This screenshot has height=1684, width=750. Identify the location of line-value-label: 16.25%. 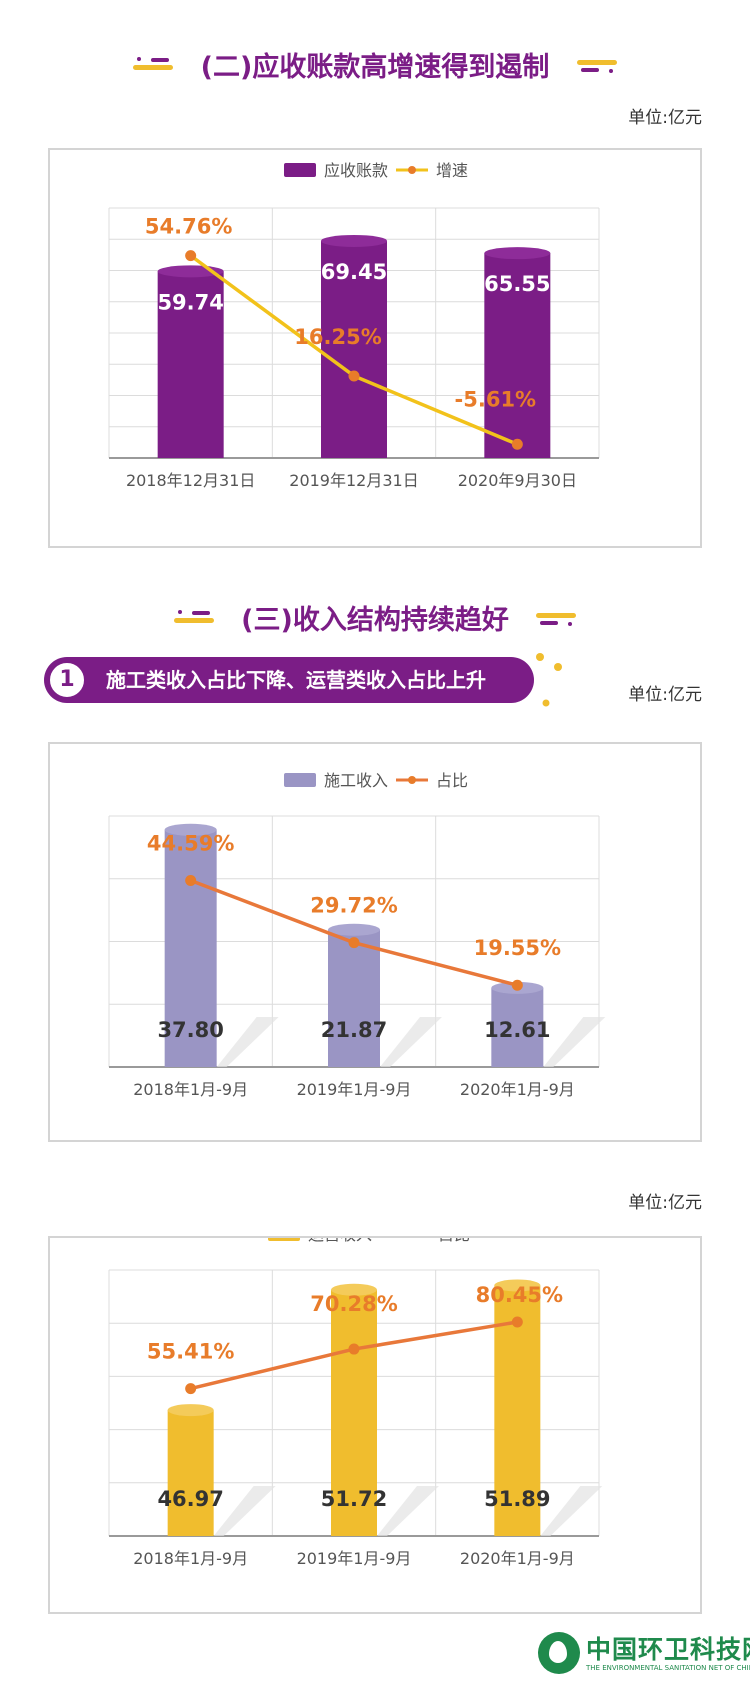
(337, 337).